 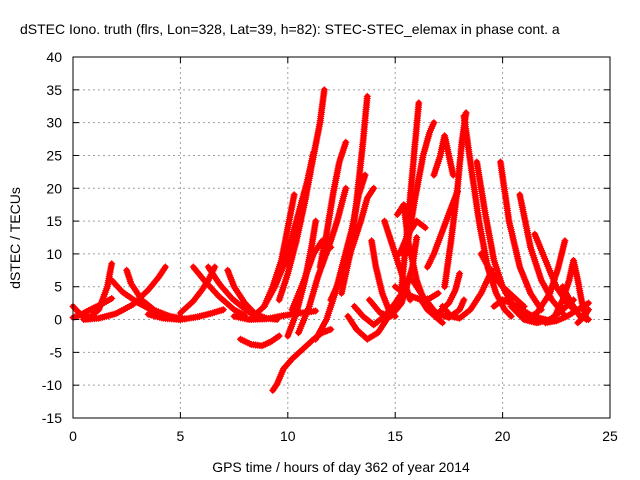 I want to click on y-tick-label-10: 35, so click(x=54, y=90).